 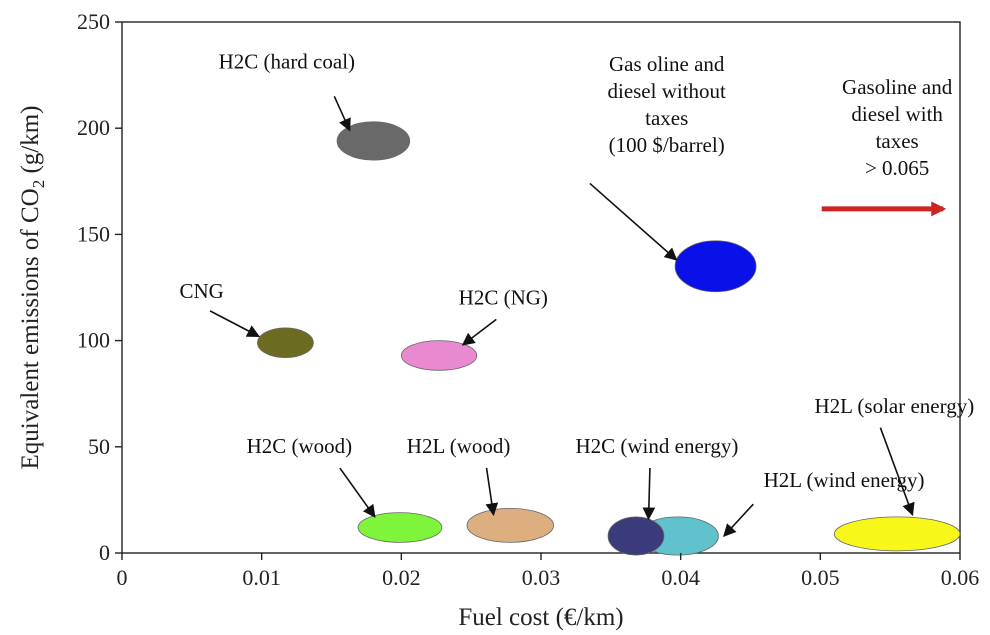 I want to click on y-tick-label: 150, so click(x=93, y=233).